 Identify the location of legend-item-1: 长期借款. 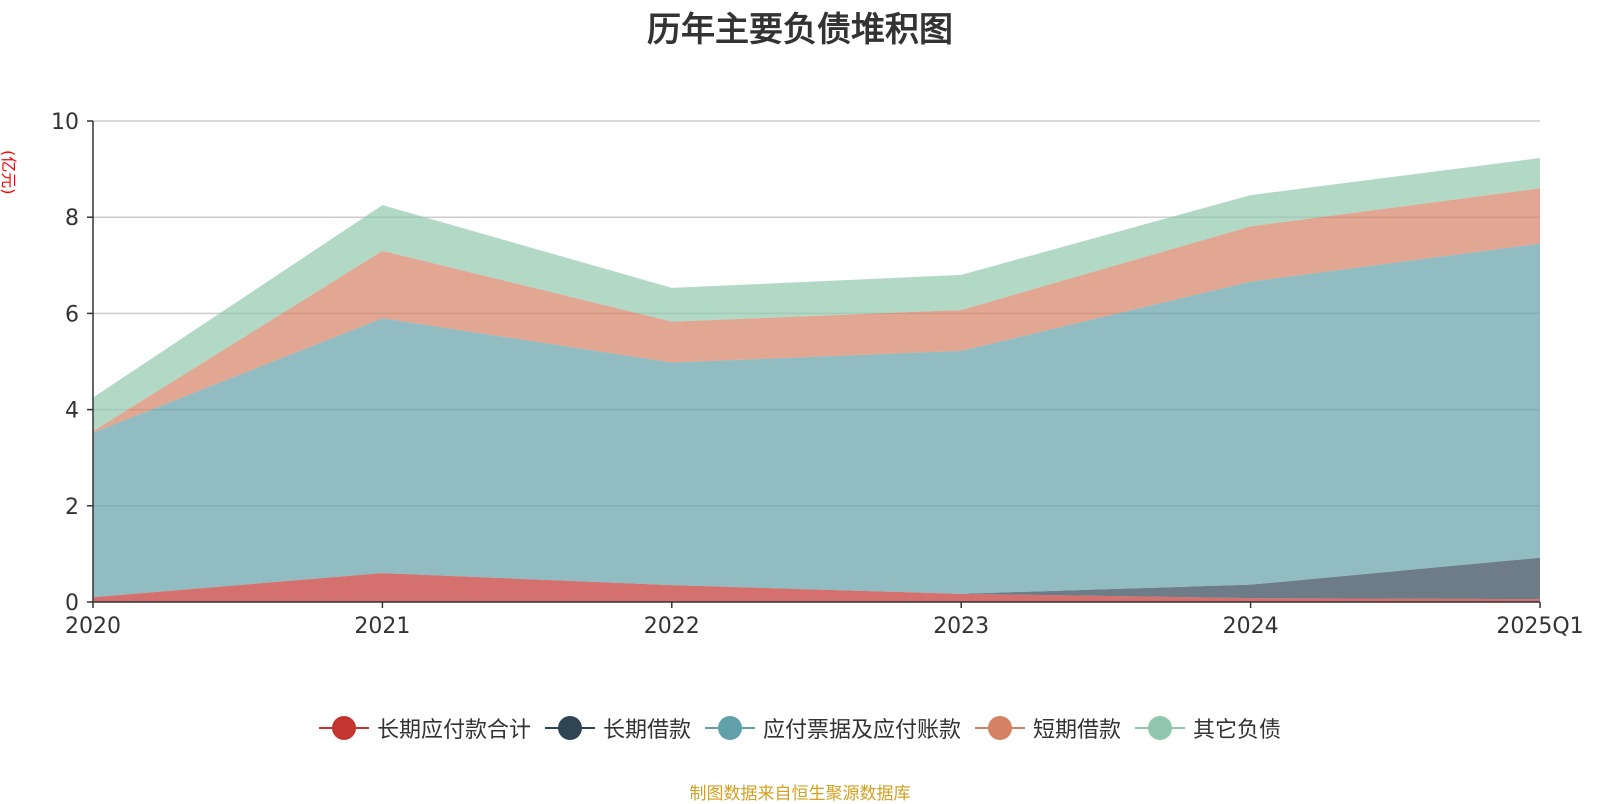
(617, 728).